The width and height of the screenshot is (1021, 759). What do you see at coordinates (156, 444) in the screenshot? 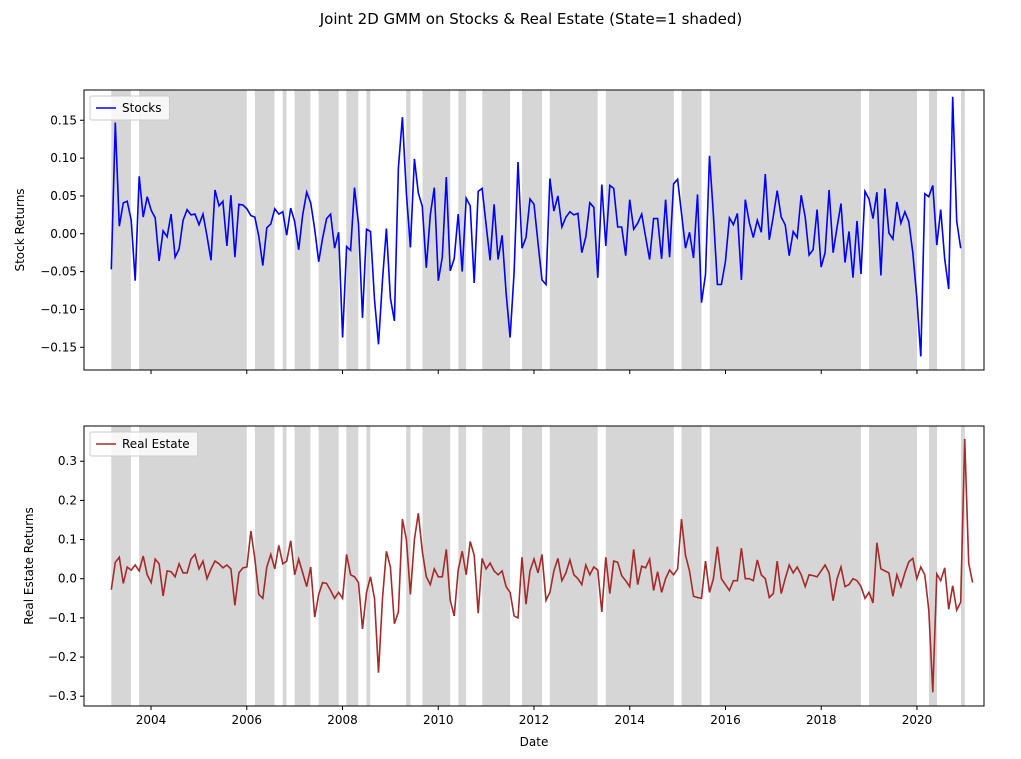
I see `real-estate-legend-label: Real Estate` at bounding box center [156, 444].